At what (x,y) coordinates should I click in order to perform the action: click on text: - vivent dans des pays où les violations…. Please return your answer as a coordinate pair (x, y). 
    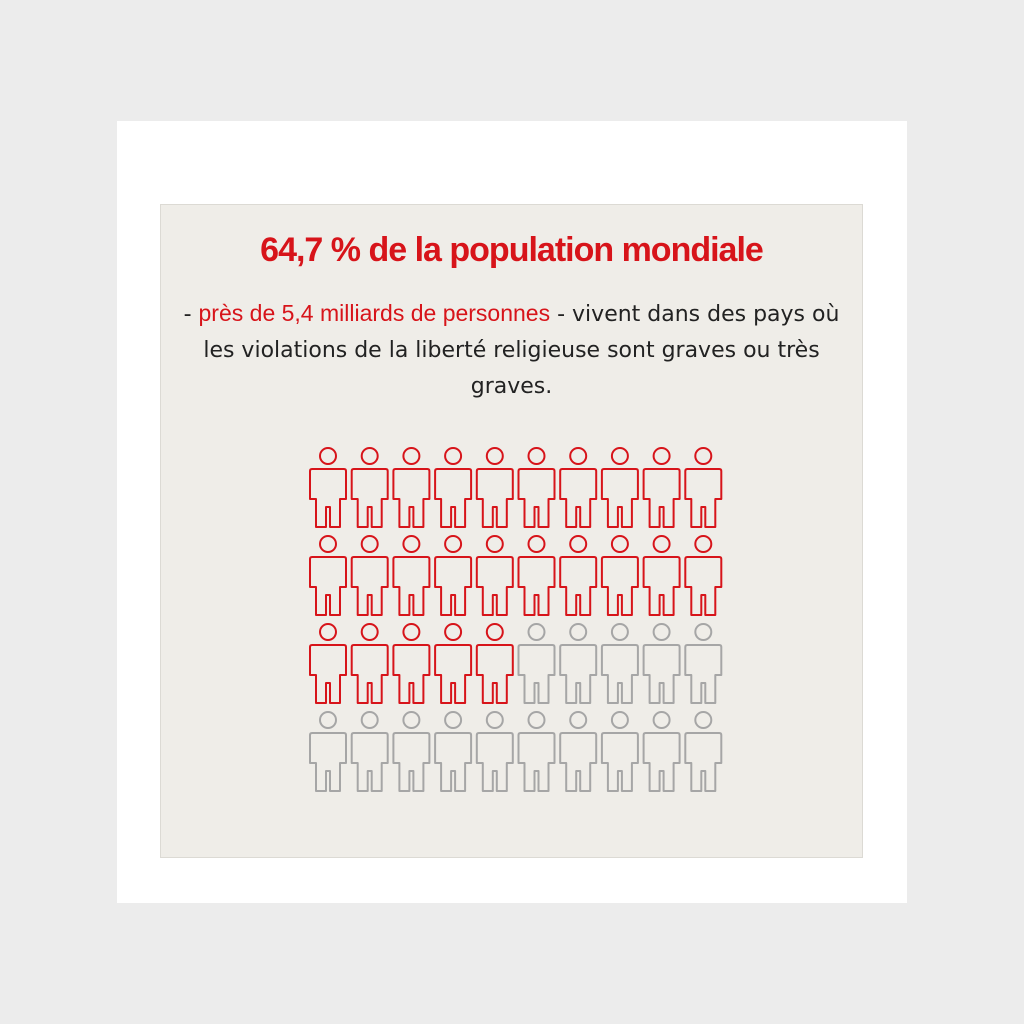
    Looking at the image, I should click on (521, 350).